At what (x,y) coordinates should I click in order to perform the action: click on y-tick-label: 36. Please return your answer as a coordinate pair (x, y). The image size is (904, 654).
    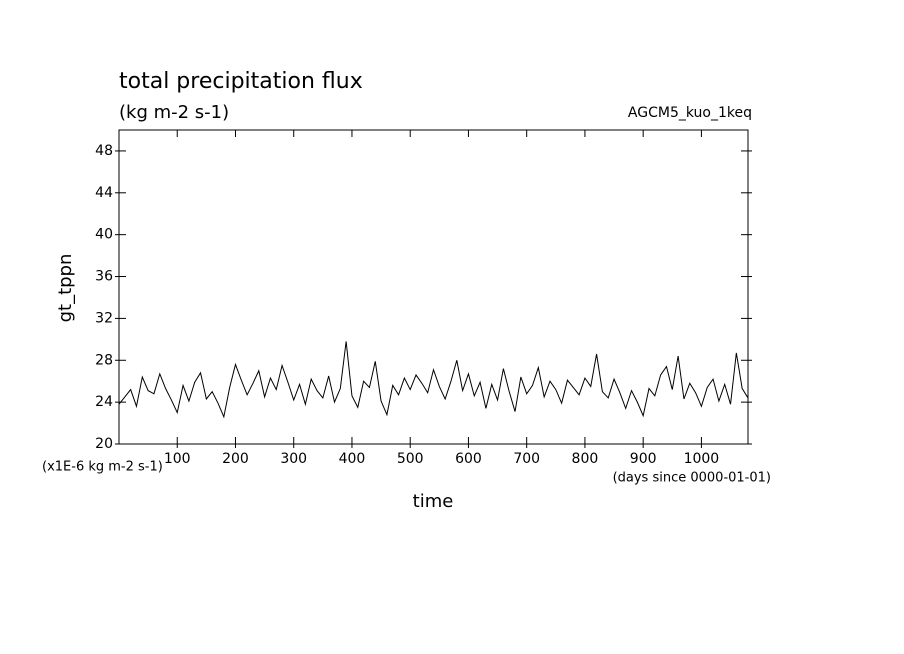
    Looking at the image, I should click on (104, 277).